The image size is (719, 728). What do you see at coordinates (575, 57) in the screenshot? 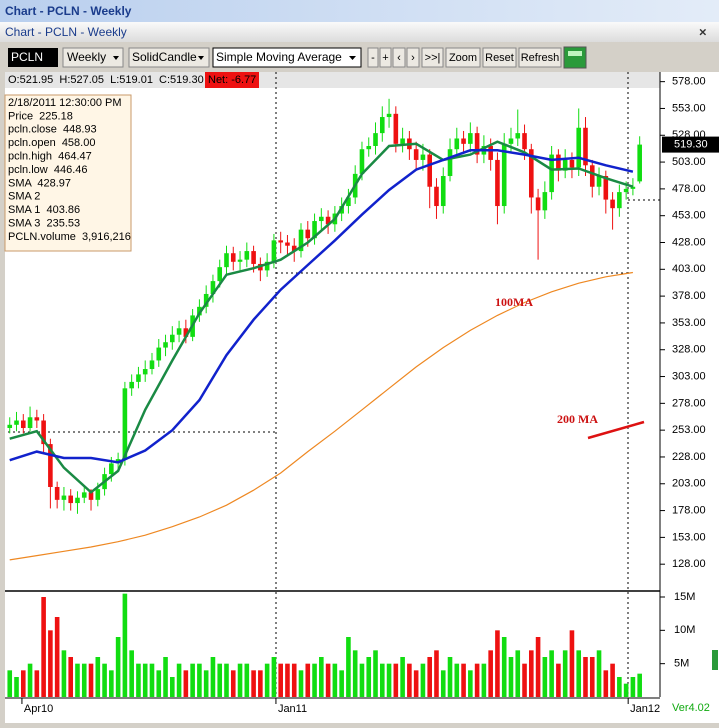
I see `export-icon` at bounding box center [575, 57].